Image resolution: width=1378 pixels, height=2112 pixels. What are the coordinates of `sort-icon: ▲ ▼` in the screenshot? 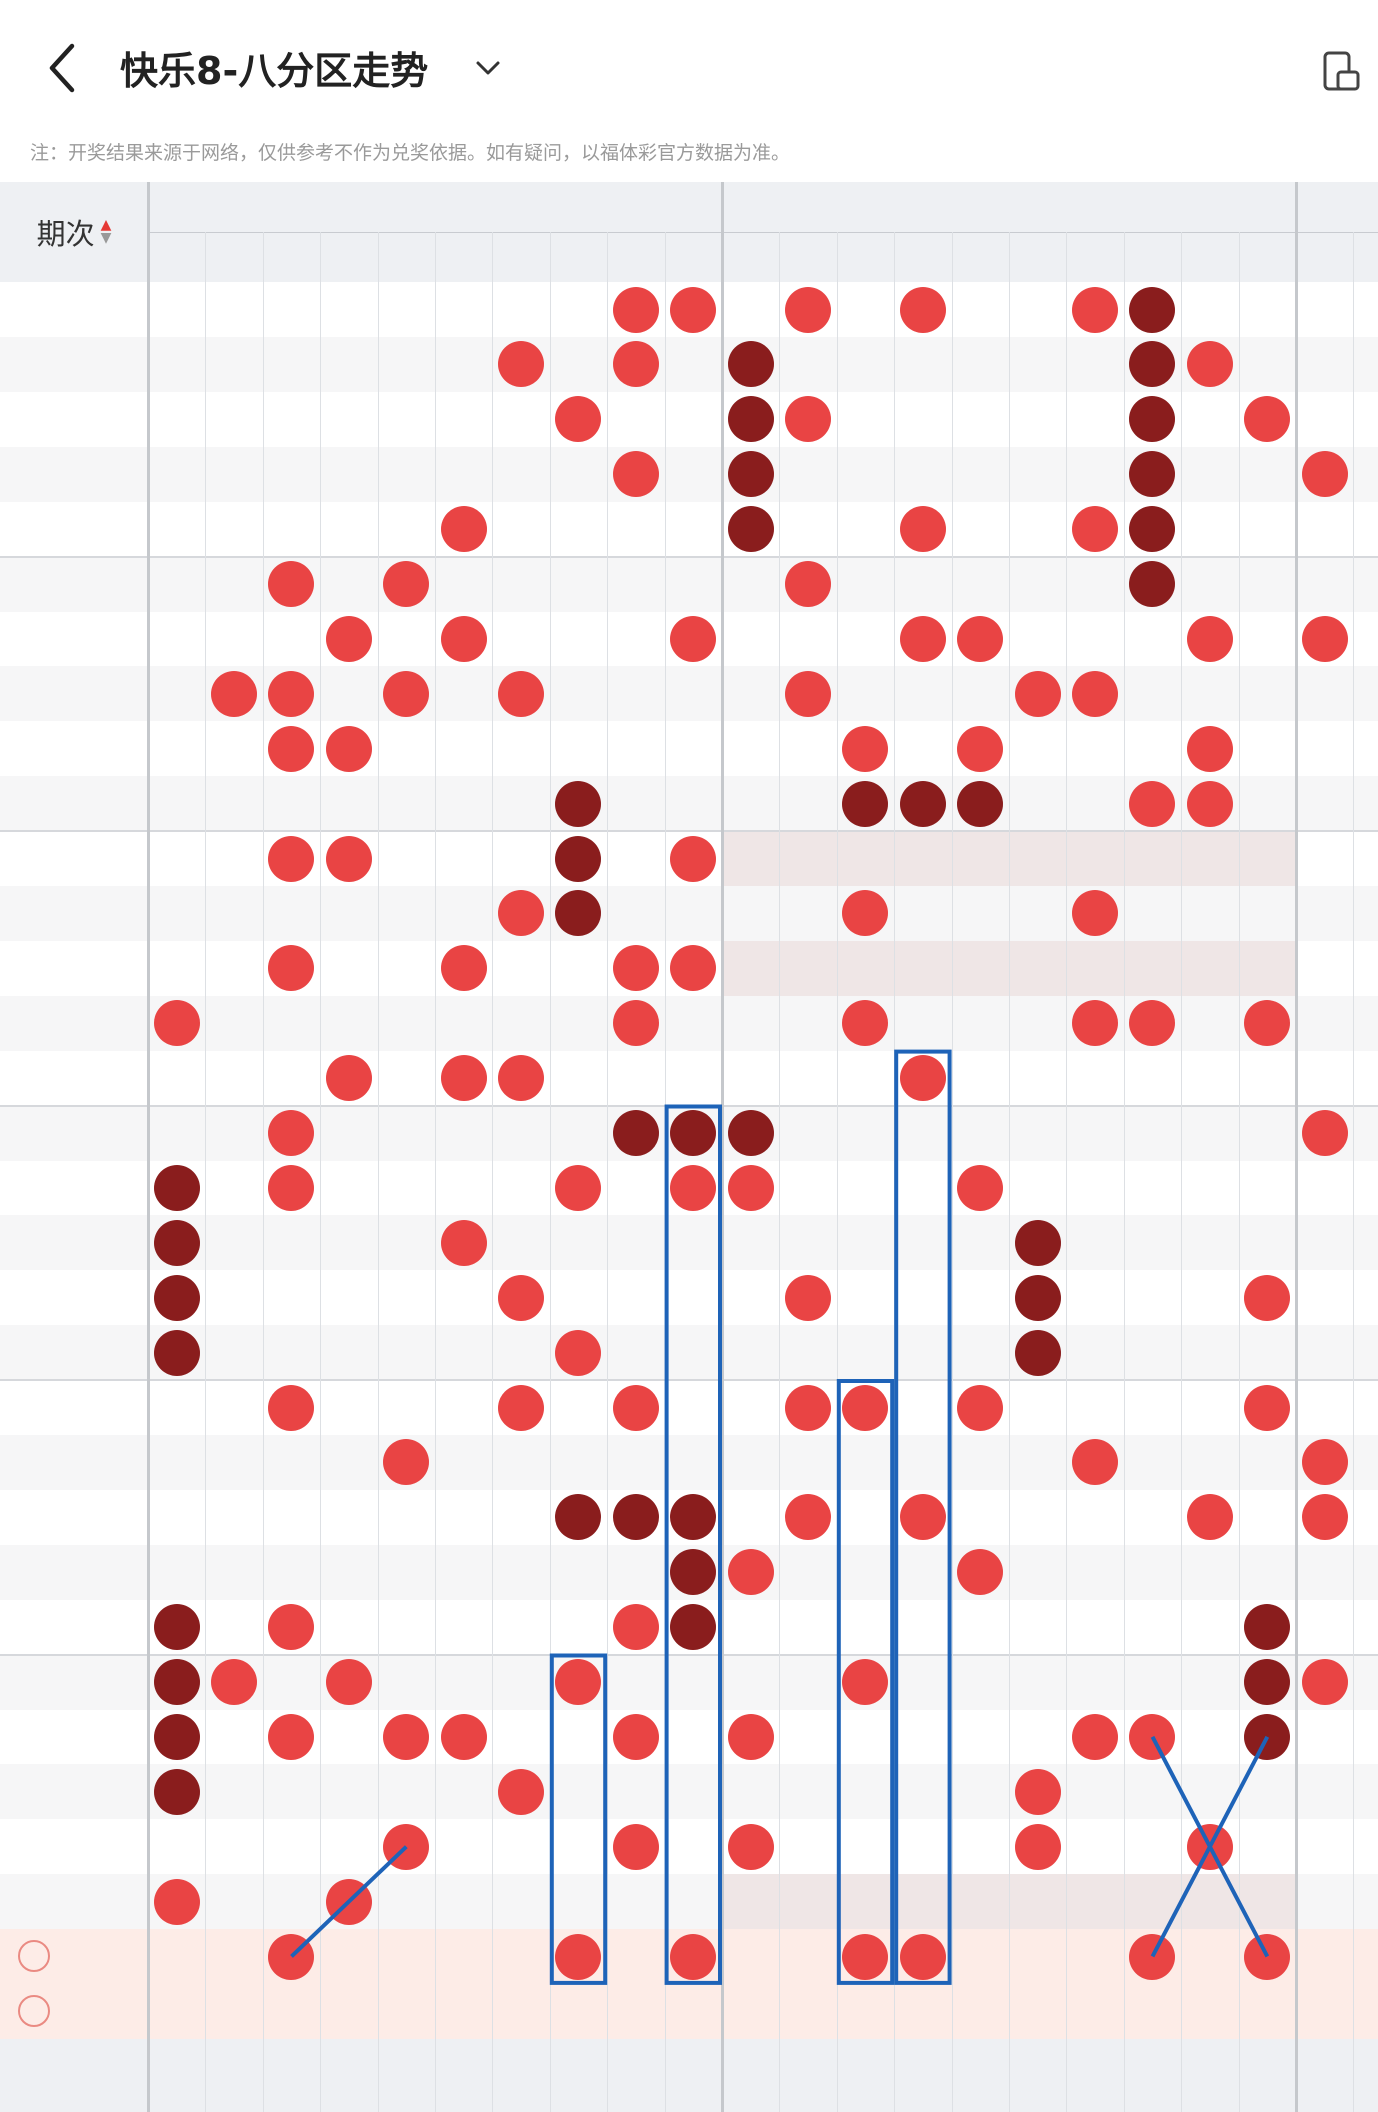 It's located at (106, 231).